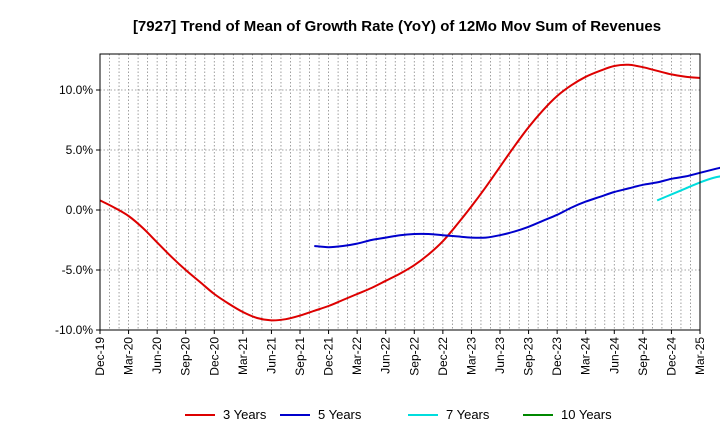 This screenshot has height=445, width=720. I want to click on y-tick-label: 5.0%, so click(80, 150).